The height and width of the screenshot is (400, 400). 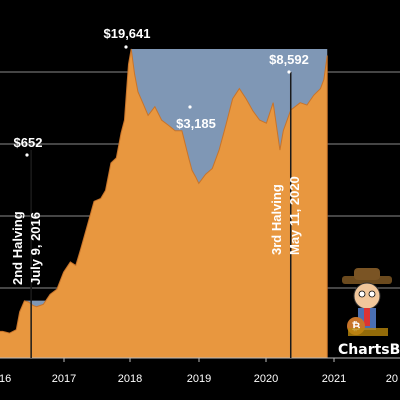 I want to click on halving-label: 2nd Halving, so click(x=17, y=248).